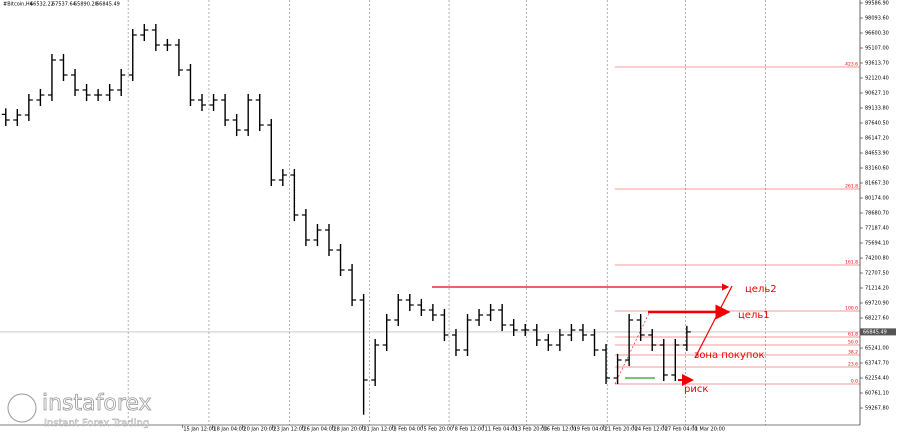 The height and width of the screenshot is (432, 900). Describe the element at coordinates (877, 139) in the screenshot. I see `y-tick-label: 86147.20` at that location.